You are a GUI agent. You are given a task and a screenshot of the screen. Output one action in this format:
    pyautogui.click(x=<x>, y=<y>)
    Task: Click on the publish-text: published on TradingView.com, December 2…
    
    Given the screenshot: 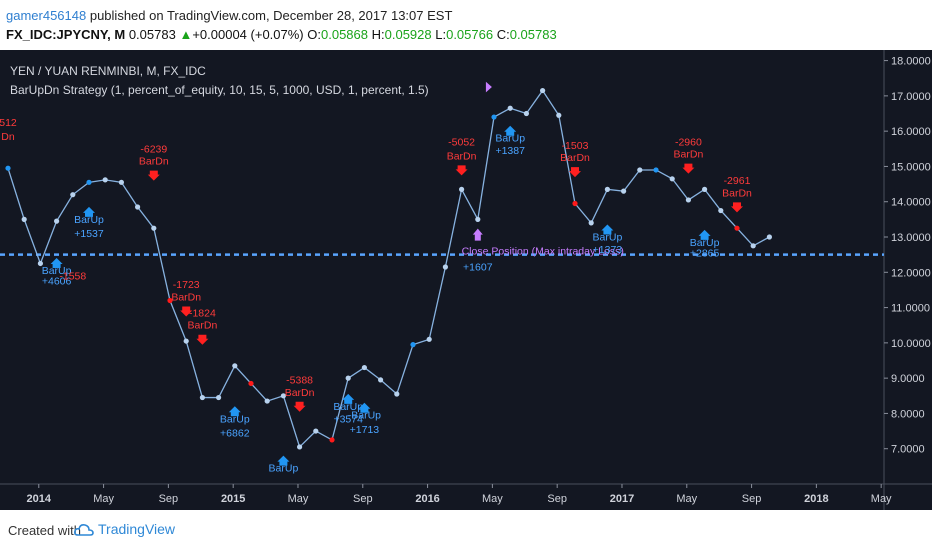 What is the action you would take?
    pyautogui.click(x=269, y=15)
    